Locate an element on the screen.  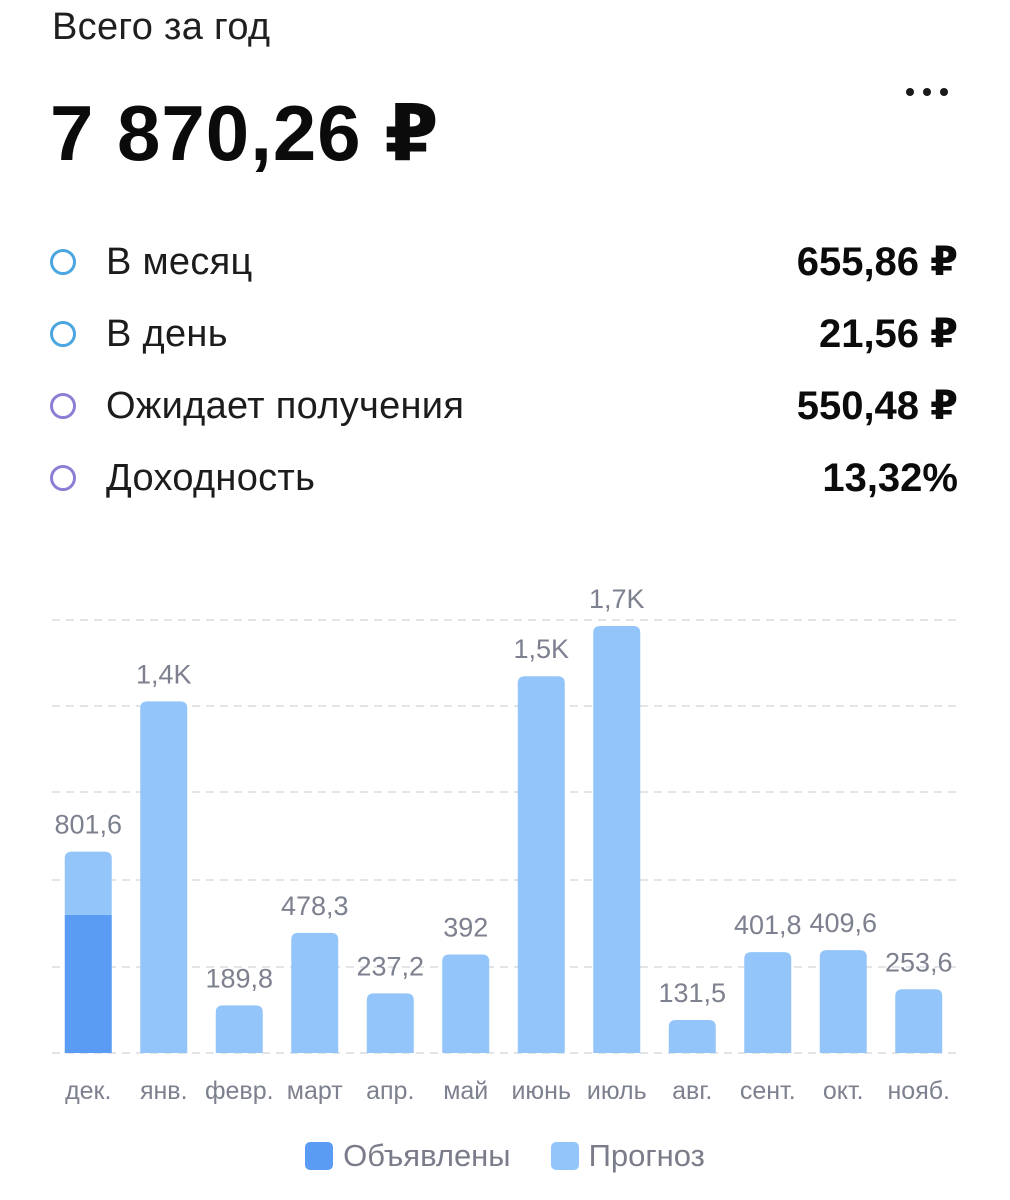
data-label: 409,6 is located at coordinates (843, 923).